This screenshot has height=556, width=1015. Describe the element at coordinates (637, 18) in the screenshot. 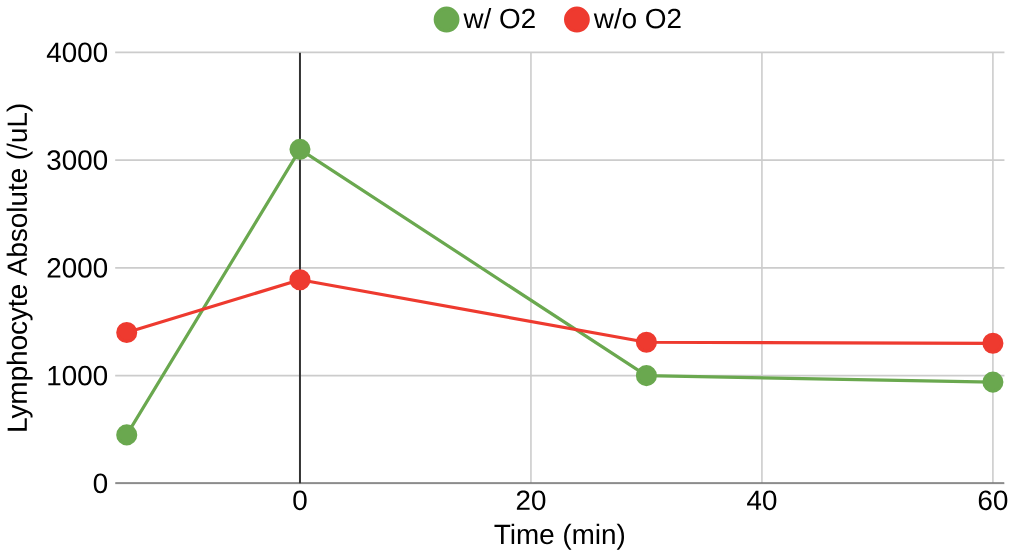

I see `legend-label: w/o O2` at that location.